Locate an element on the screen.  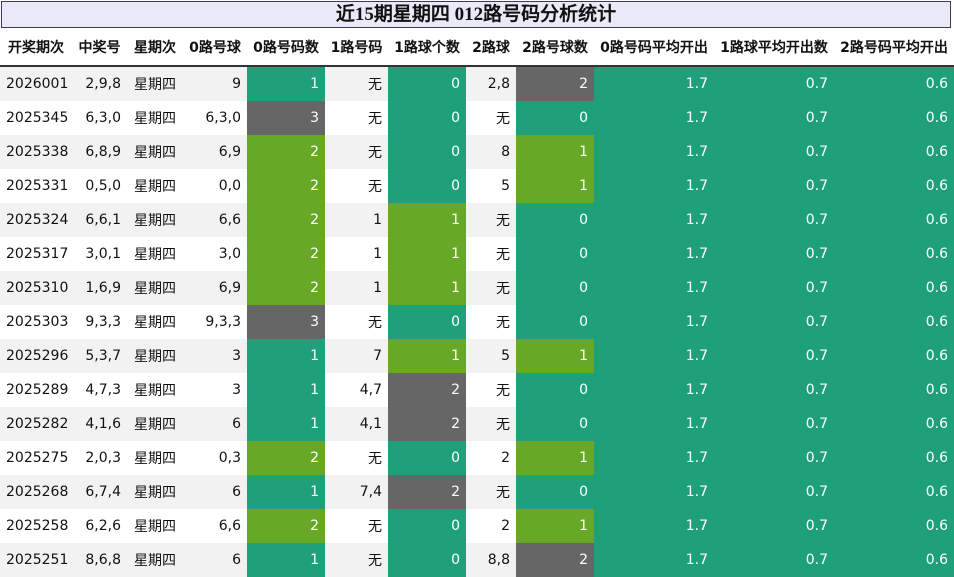
table-row: 2025289 4,7,3 星期四 3 1 4,7 2 无 0 1.7 0.7 0.6 is located at coordinates (477, 390).